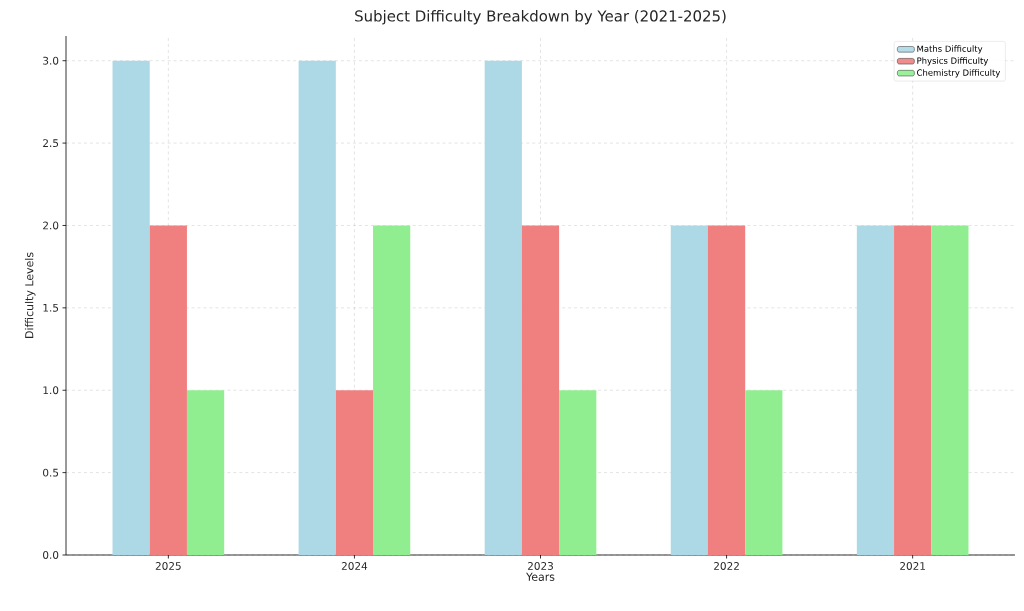 The width and height of the screenshot is (1024, 611). I want to click on x-tick-label: 2023, so click(540, 566).